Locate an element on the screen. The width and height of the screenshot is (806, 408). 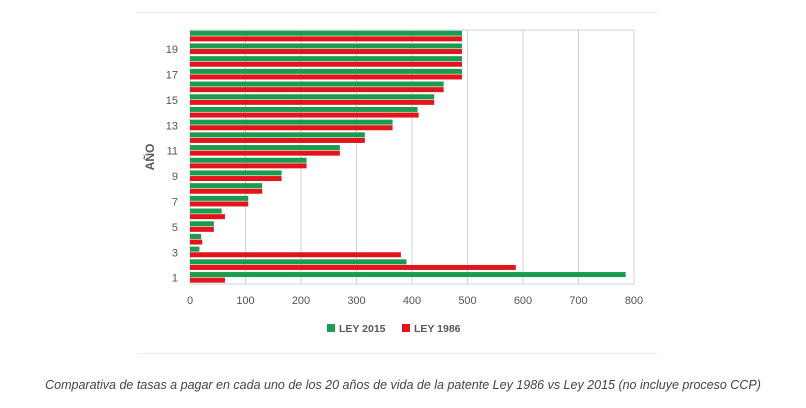
y-tick-label: 5 is located at coordinates (175, 228).